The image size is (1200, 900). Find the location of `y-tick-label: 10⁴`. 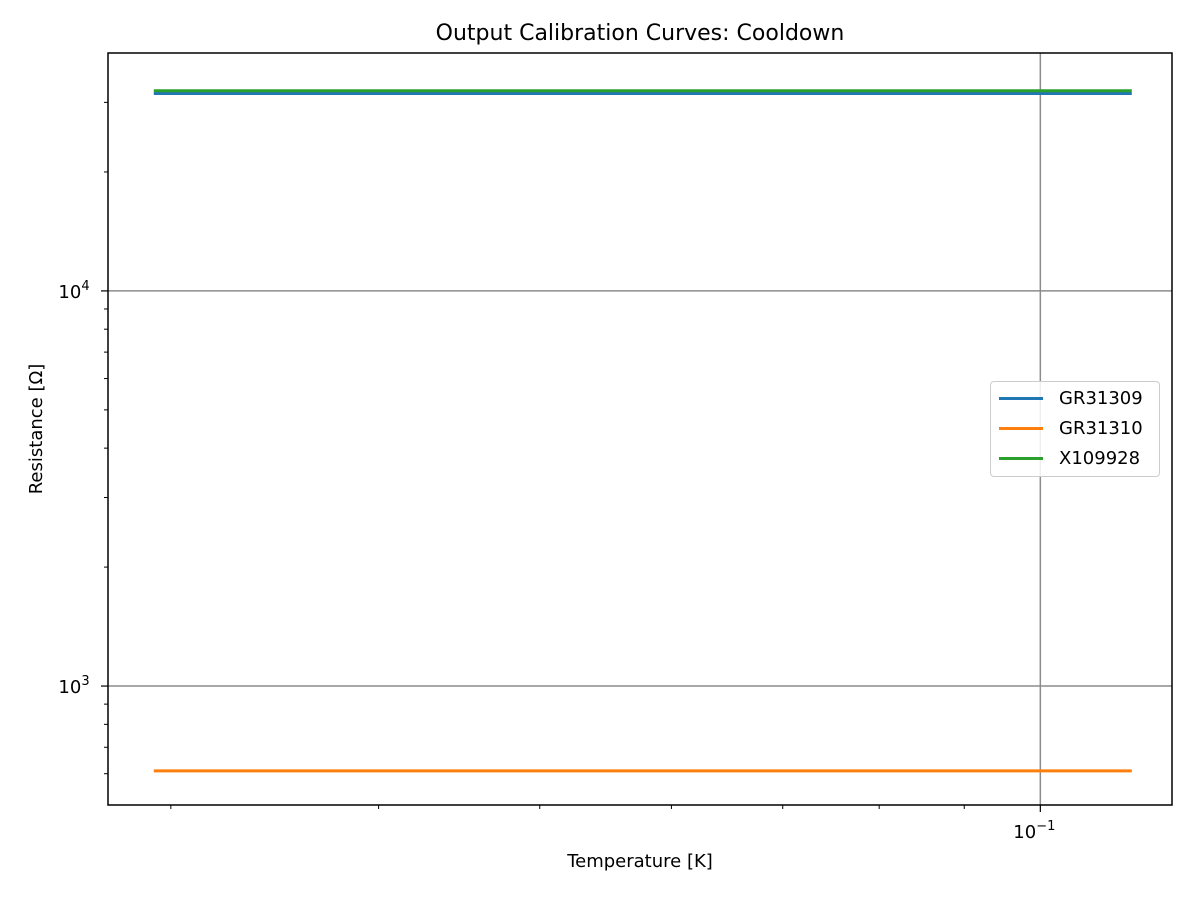

y-tick-label: 10⁴ is located at coordinates (73, 291).